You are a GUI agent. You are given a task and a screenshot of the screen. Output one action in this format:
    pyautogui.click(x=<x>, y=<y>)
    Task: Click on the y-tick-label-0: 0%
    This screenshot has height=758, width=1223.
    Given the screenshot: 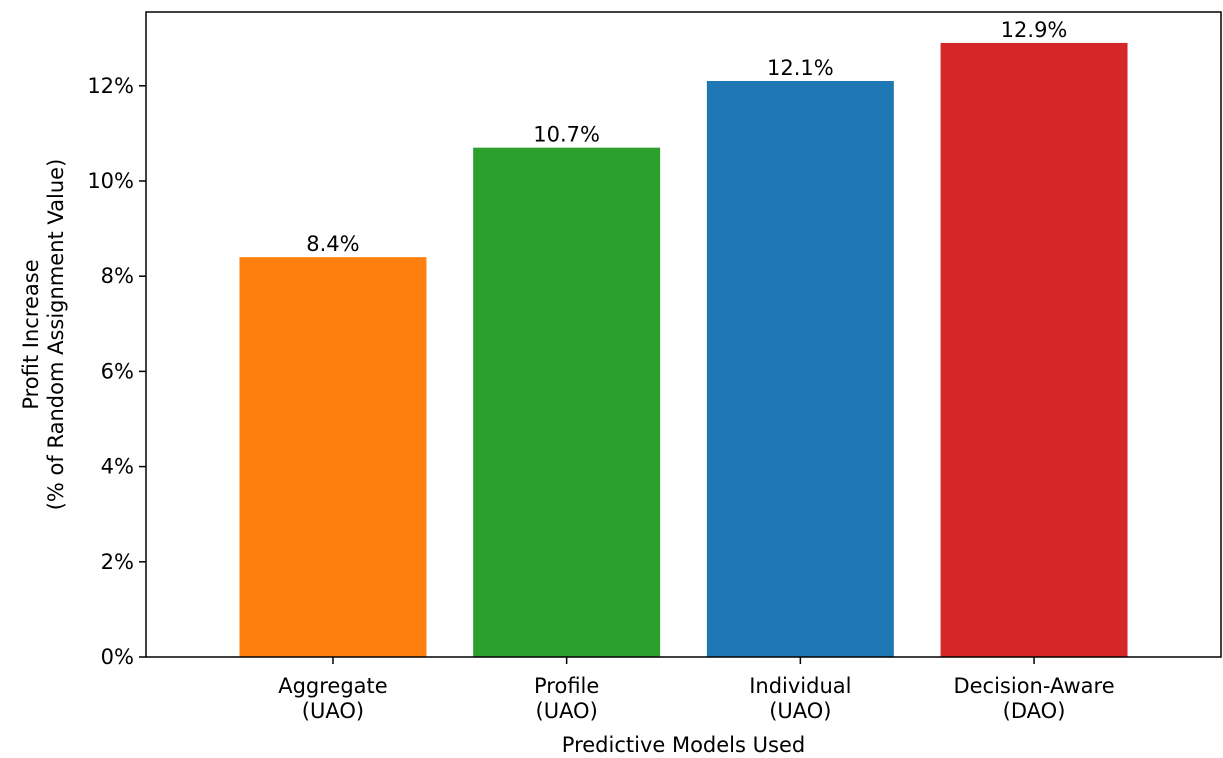 What is the action you would take?
    pyautogui.click(x=117, y=657)
    